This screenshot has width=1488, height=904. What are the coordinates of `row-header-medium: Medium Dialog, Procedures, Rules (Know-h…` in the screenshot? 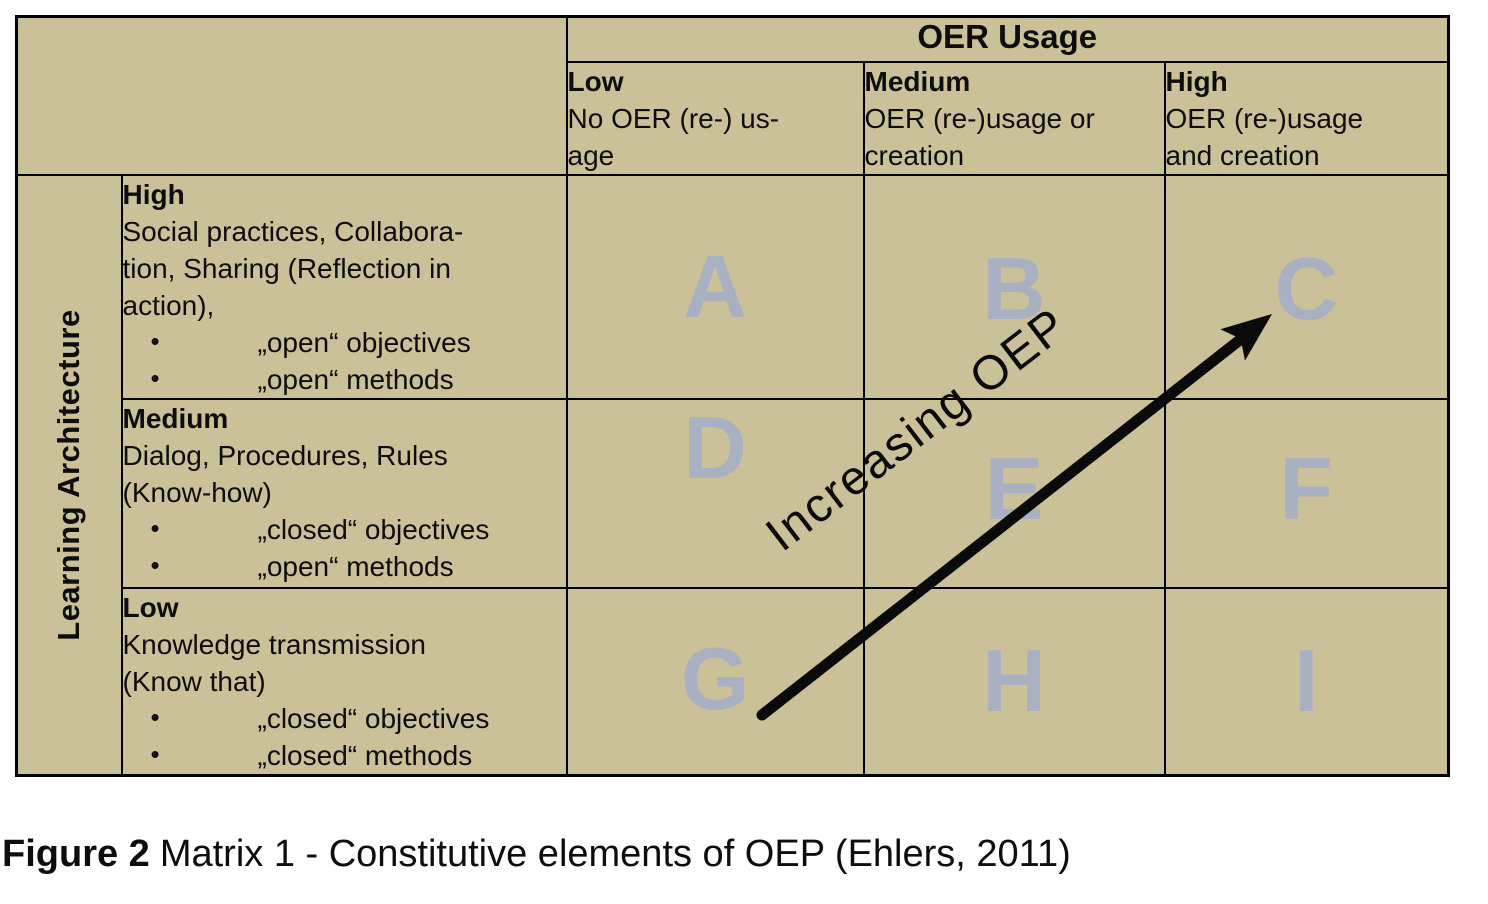 It's located at (344, 493).